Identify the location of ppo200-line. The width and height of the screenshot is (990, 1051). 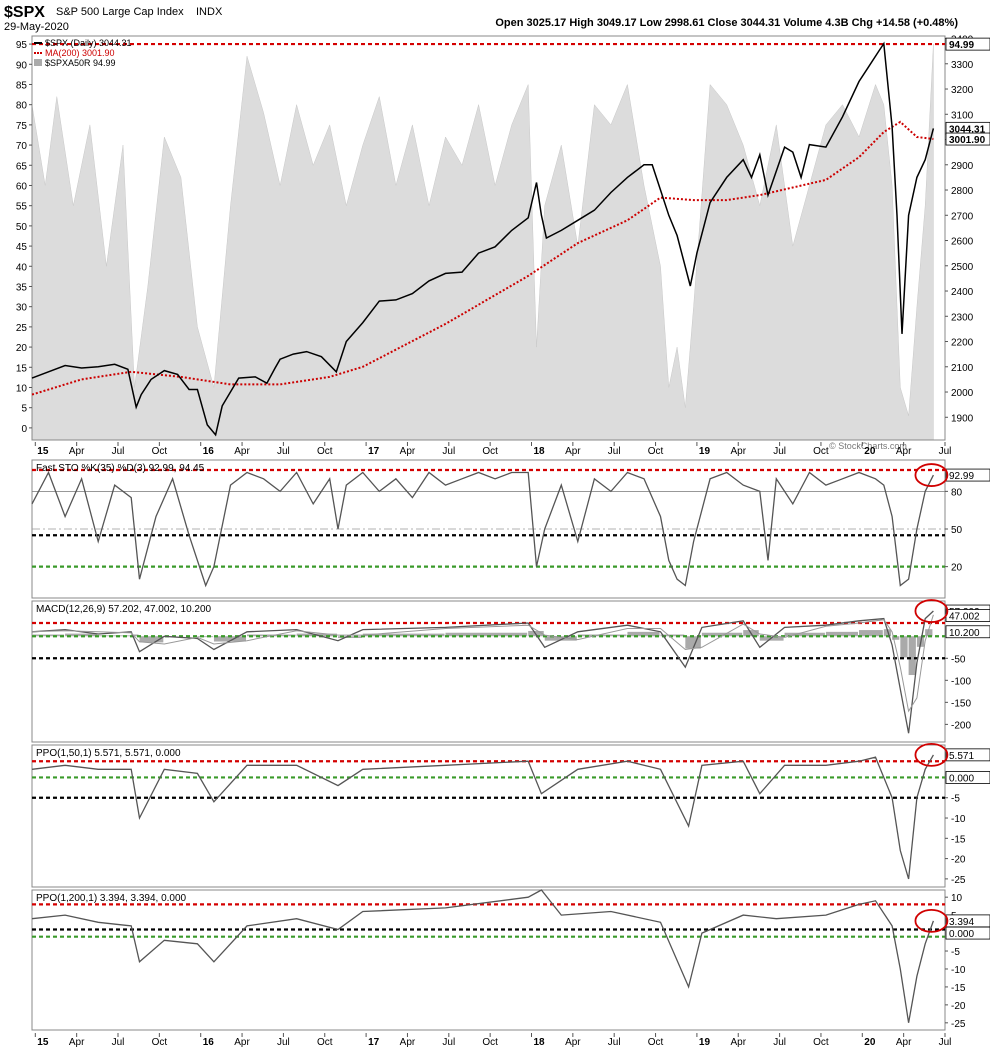
(483, 956).